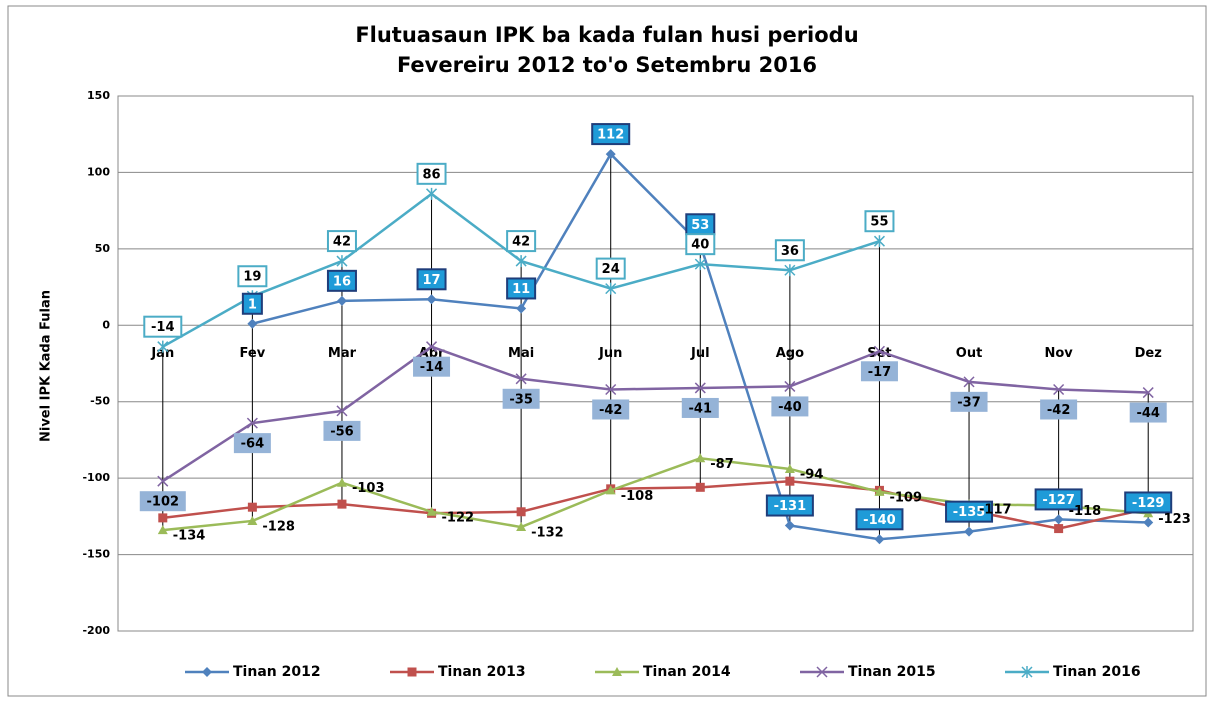 Image resolution: width=1214 pixels, height=702 pixels. What do you see at coordinates (687, 672) in the screenshot?
I see `legend-label: Tinan 2014` at bounding box center [687, 672].